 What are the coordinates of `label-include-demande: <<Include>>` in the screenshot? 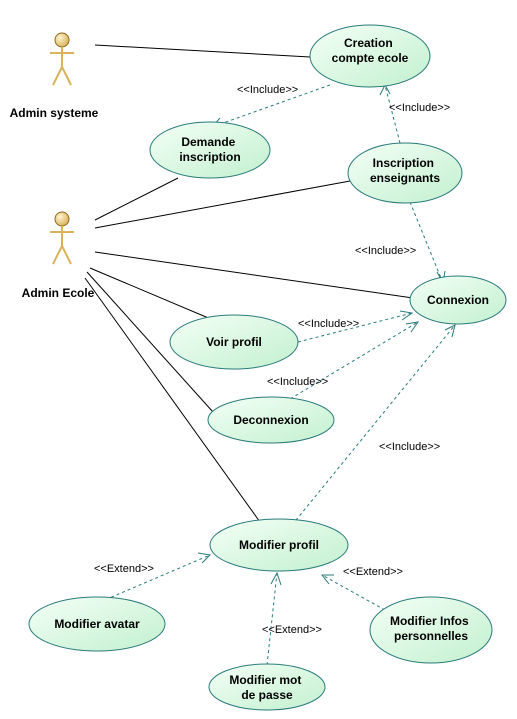 It's located at (267, 90).